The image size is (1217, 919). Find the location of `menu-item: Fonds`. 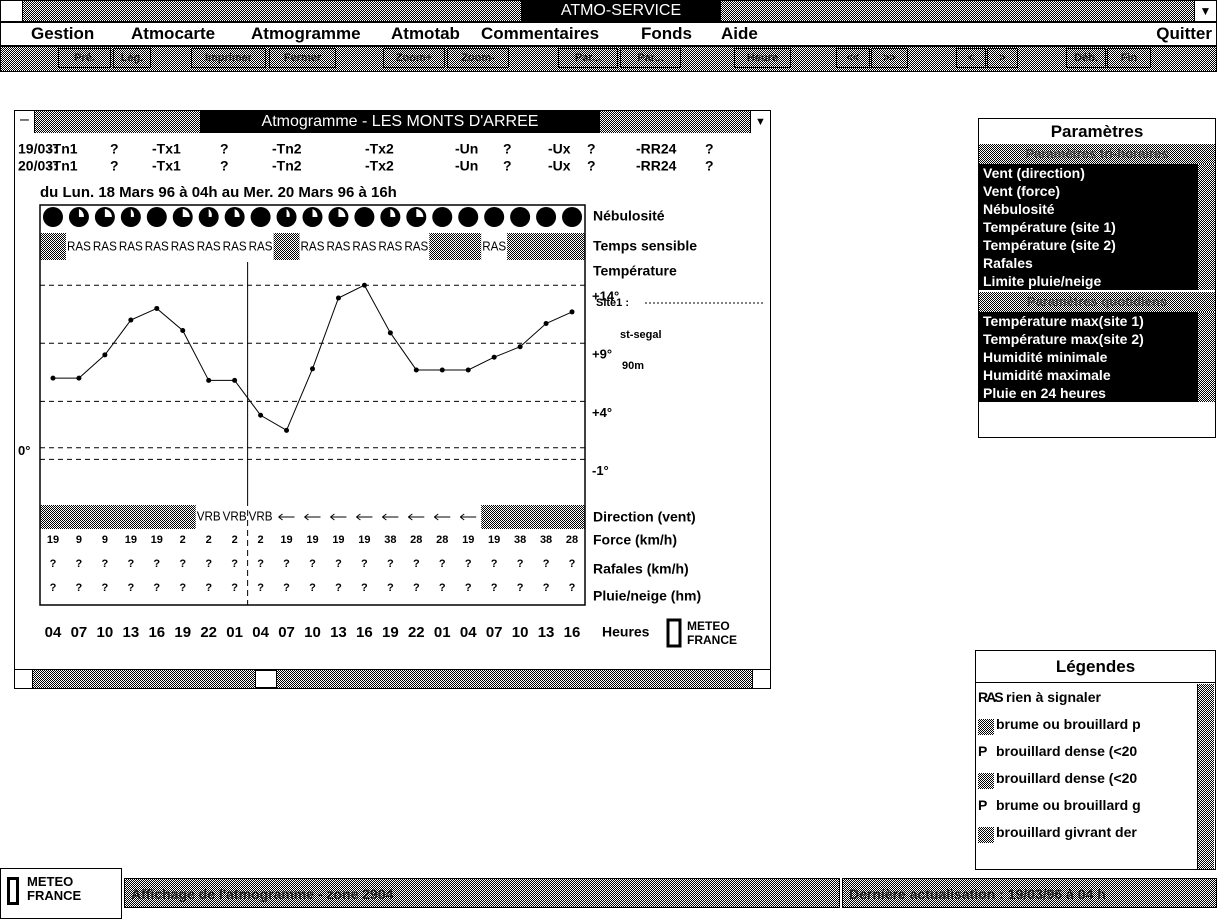

menu-item: Fonds is located at coordinates (666, 33).